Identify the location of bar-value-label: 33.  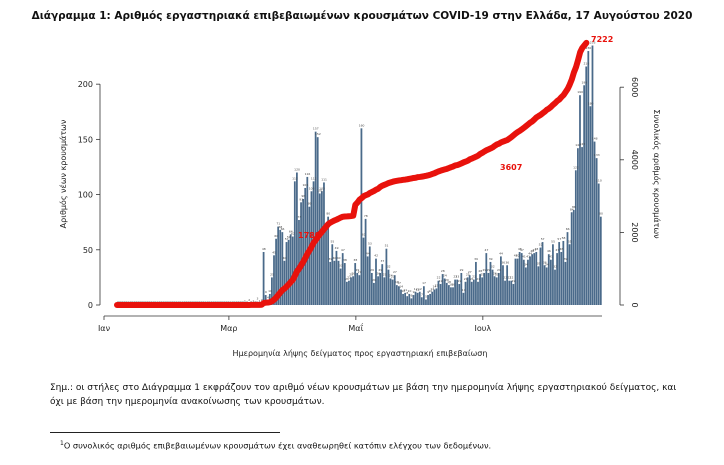
(341, 266).